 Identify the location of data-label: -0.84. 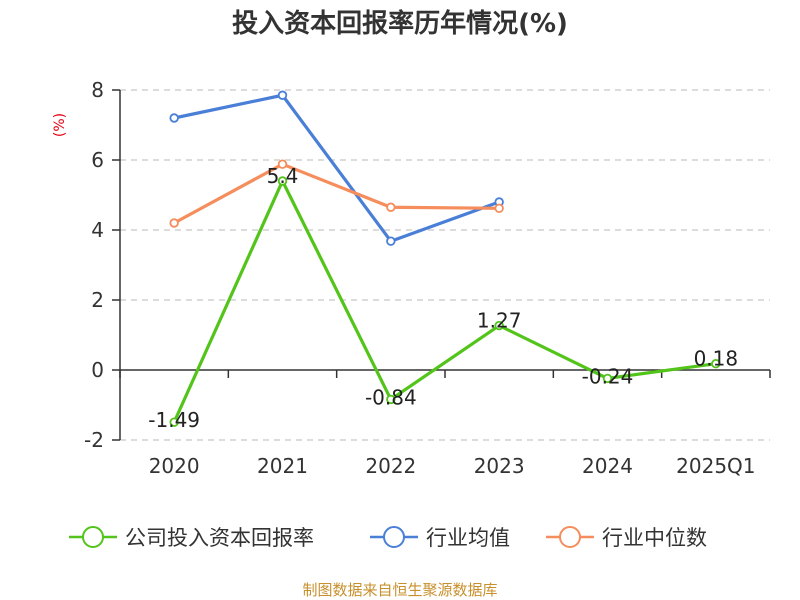
(391, 397).